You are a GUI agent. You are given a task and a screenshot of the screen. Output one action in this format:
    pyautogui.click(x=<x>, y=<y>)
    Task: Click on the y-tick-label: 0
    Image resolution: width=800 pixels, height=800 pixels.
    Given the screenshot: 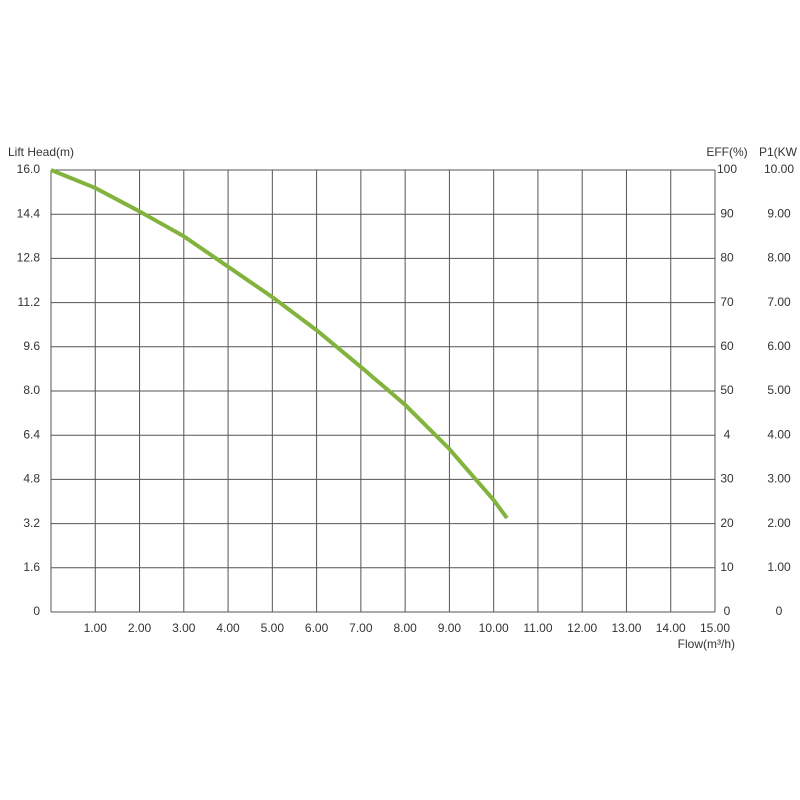 What is the action you would take?
    pyautogui.click(x=36, y=611)
    